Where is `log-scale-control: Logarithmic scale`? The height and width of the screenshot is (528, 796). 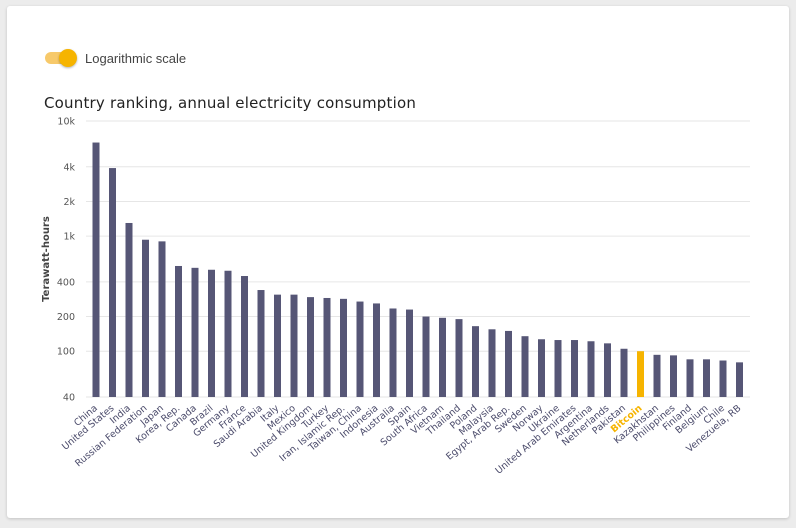 log-scale-control: Logarithmic scale is located at coordinates (115, 58).